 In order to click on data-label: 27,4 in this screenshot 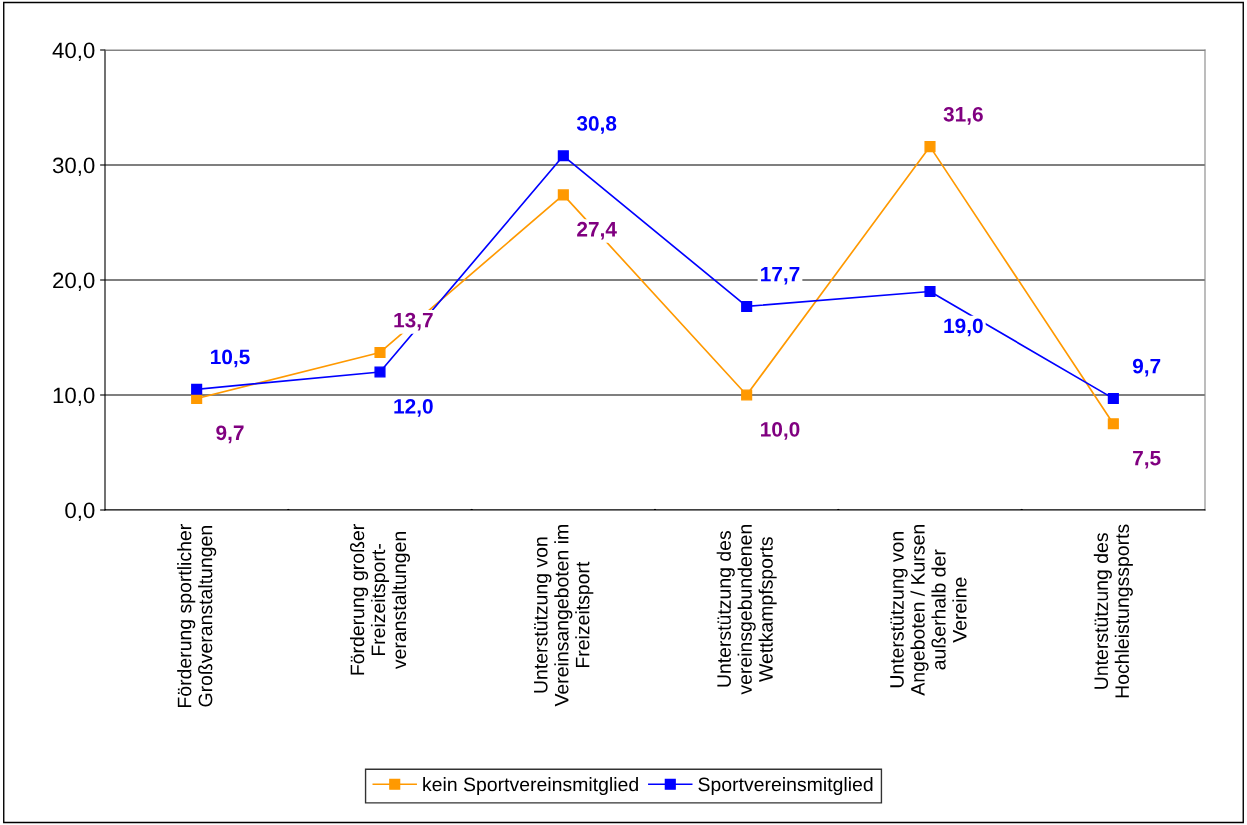, I will do `click(597, 230)`.